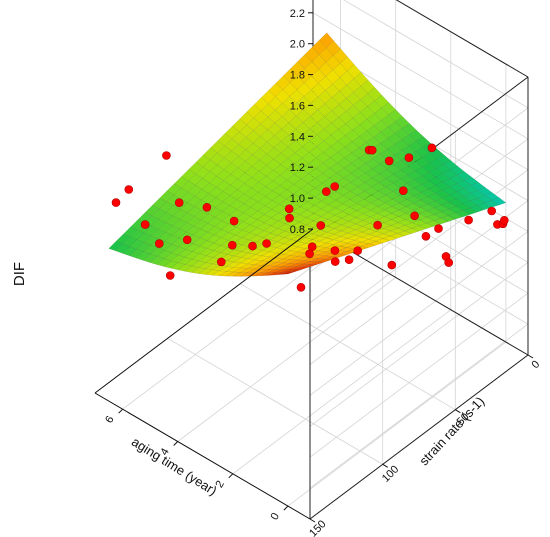  I want to click on x-tick-label: 0, so click(275, 516).